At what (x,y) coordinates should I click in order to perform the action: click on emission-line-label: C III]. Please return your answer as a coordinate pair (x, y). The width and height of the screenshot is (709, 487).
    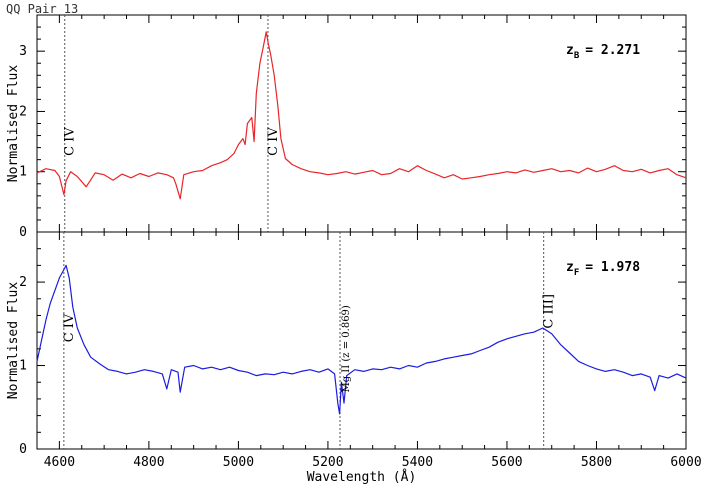
    Looking at the image, I should click on (549, 311).